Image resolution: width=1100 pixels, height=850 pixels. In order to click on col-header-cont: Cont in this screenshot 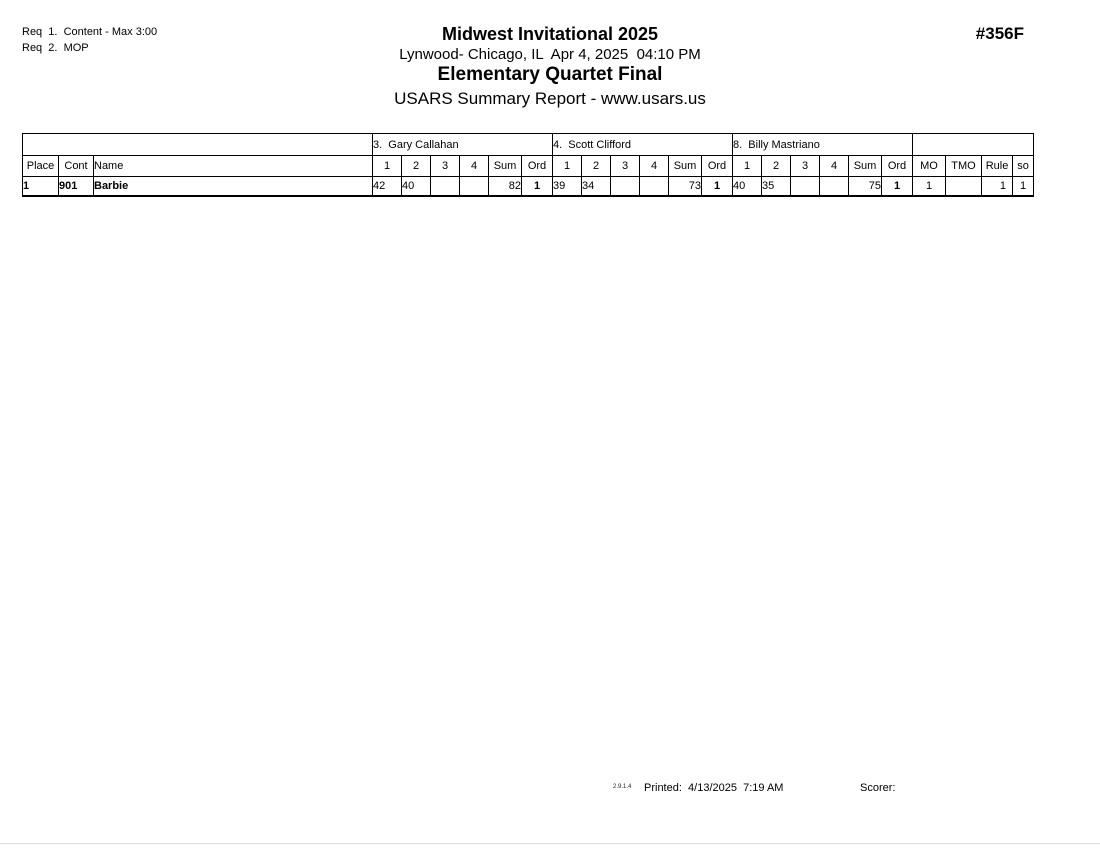, I will do `click(76, 166)`.